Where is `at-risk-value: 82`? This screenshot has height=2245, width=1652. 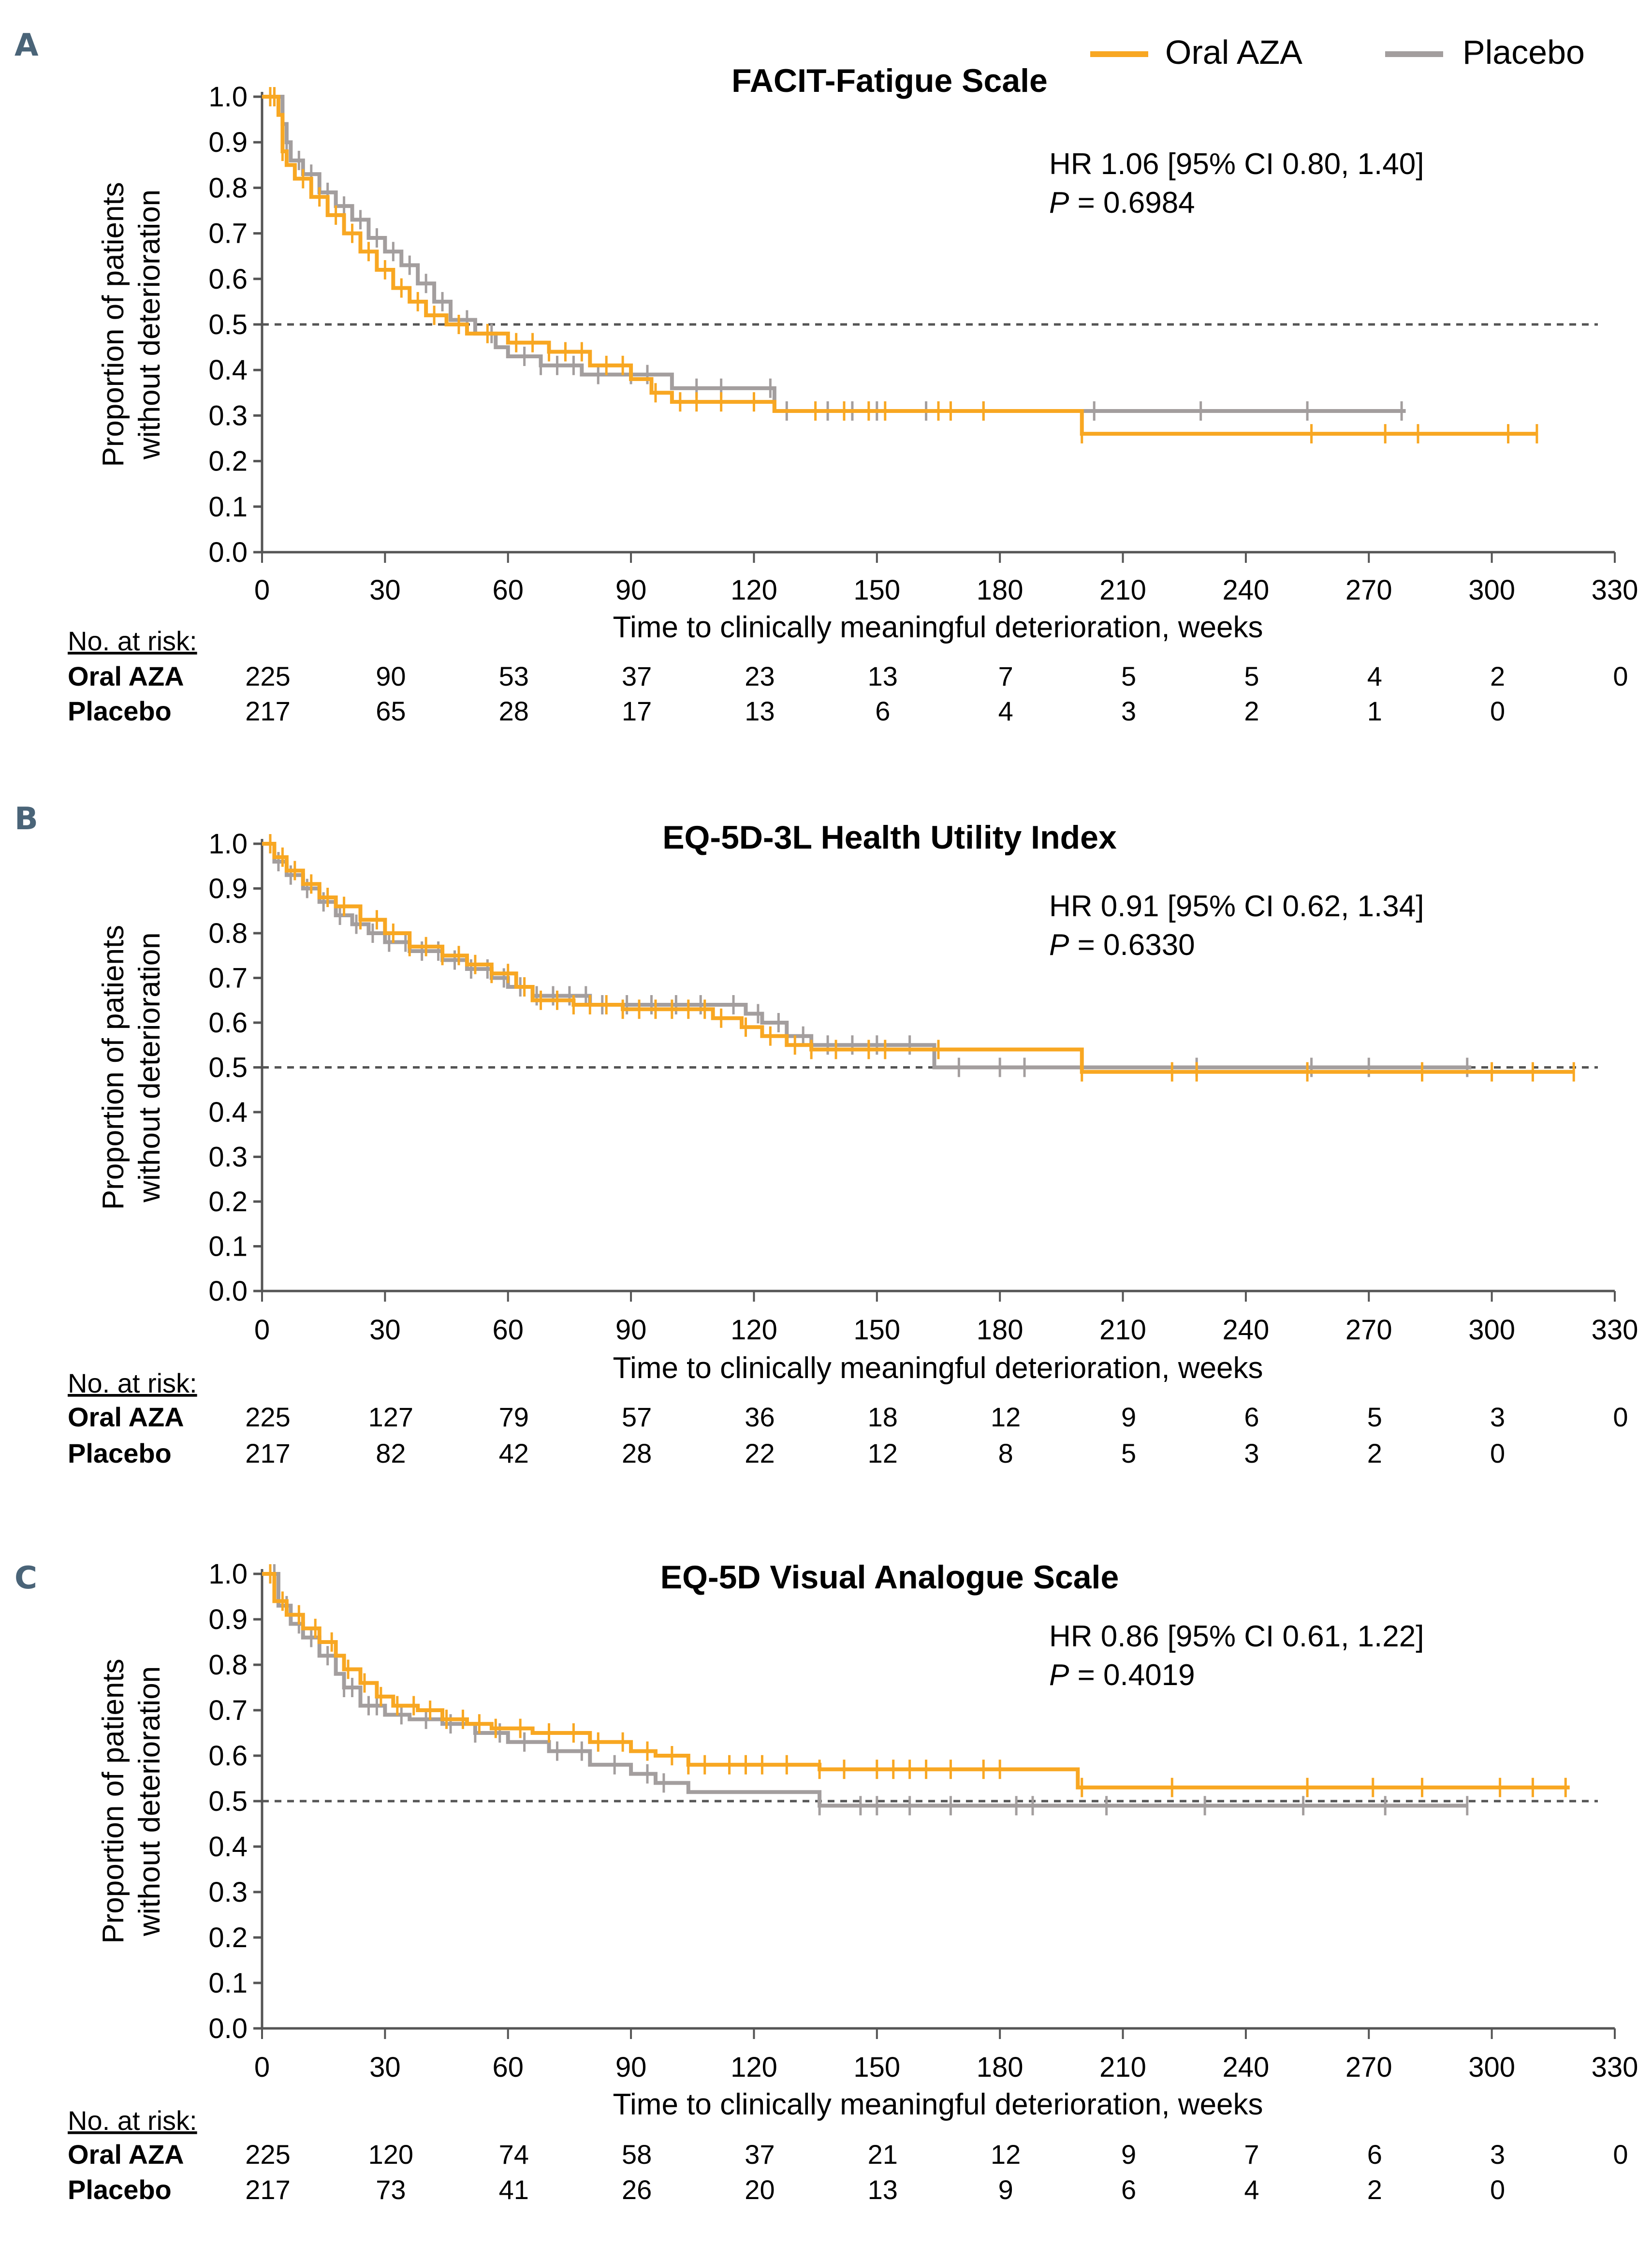
at-risk-value: 82 is located at coordinates (391, 1453).